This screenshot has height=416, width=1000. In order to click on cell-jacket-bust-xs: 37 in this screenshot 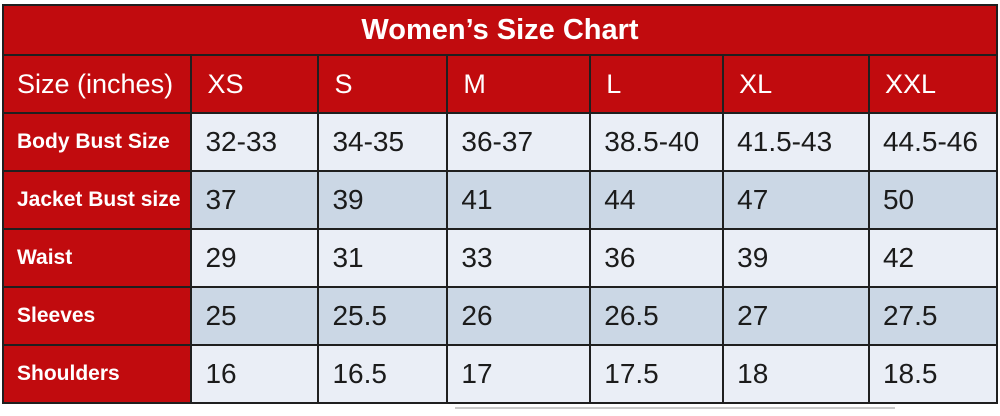, I will do `click(254, 200)`.